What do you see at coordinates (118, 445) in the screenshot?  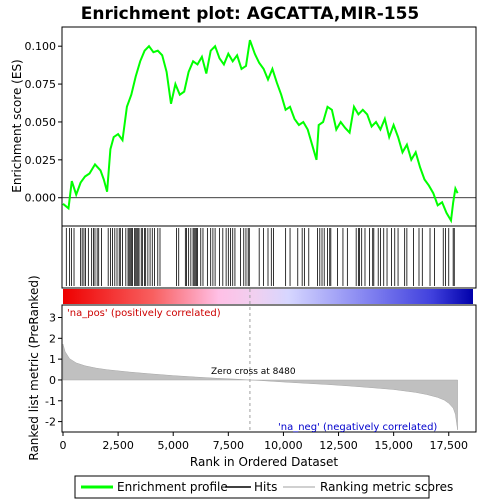 I see `rank-x-tick-label: 2,500` at bounding box center [118, 445].